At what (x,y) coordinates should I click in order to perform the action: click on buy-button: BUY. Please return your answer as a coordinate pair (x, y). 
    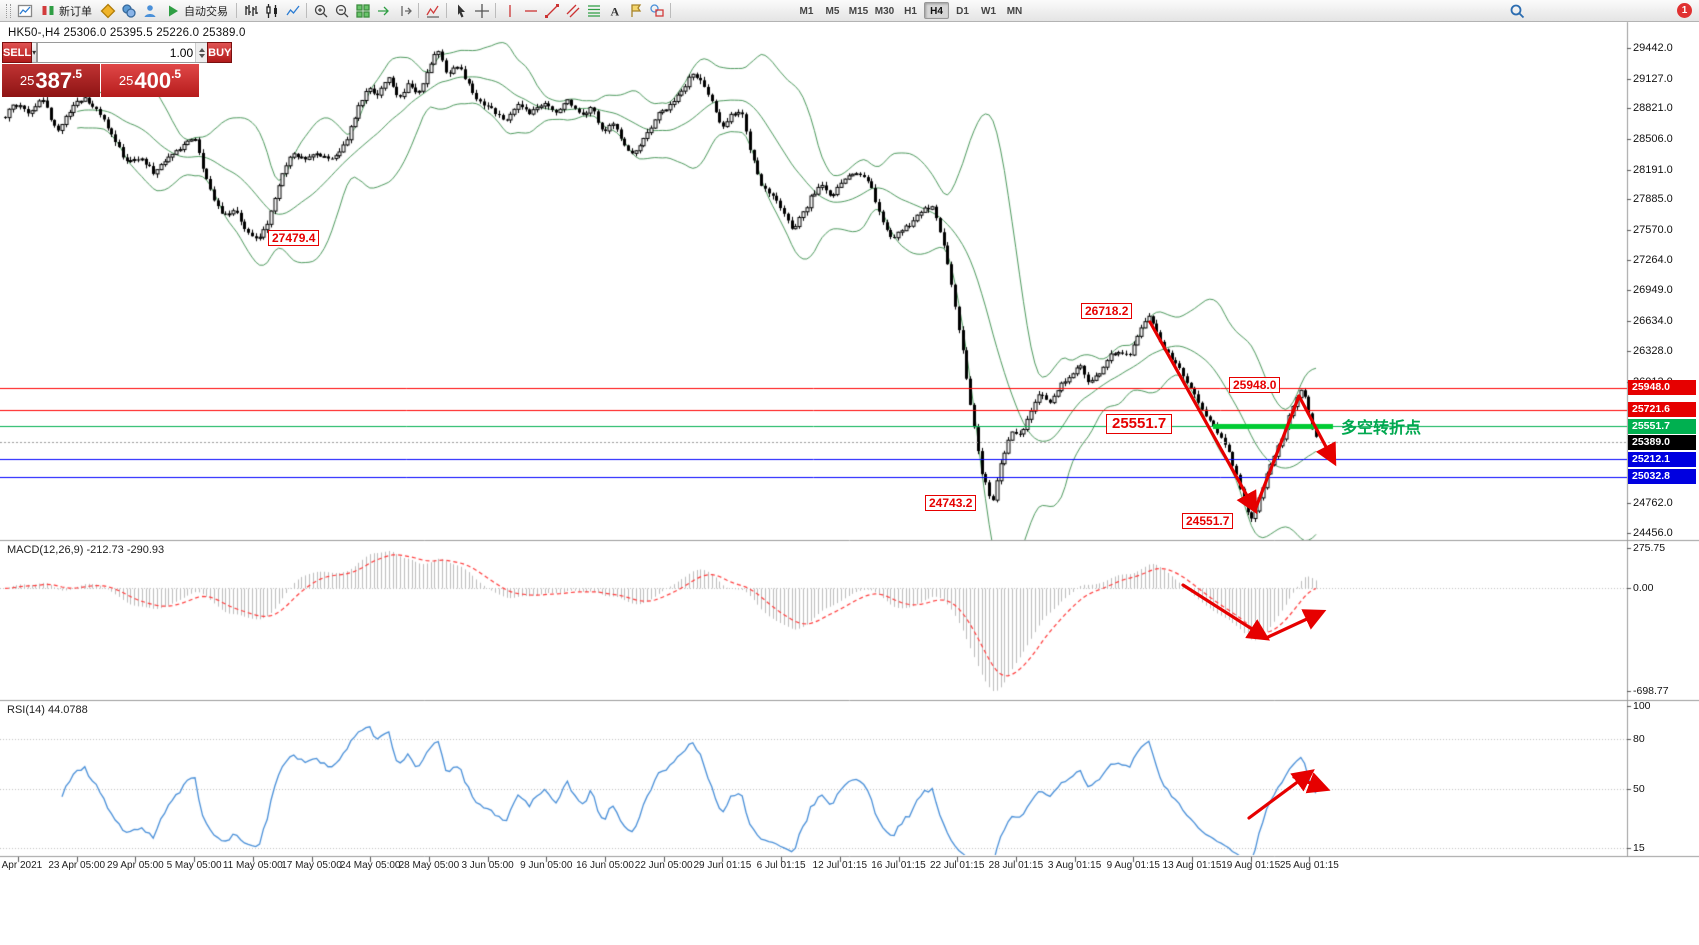
    Looking at the image, I should click on (220, 52).